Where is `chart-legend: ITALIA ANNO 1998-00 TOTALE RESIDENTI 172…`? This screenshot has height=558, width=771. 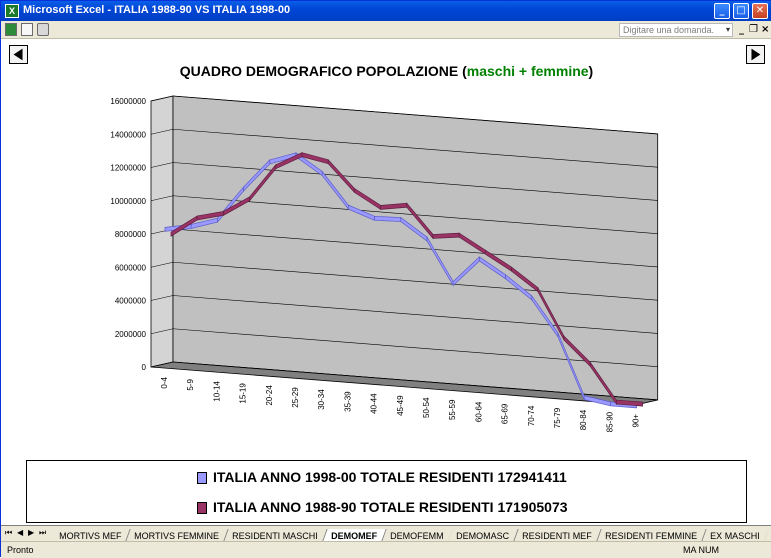
chart-legend: ITALIA ANNO 1998-00 TOTALE RESIDENTI 172… is located at coordinates (386, 491).